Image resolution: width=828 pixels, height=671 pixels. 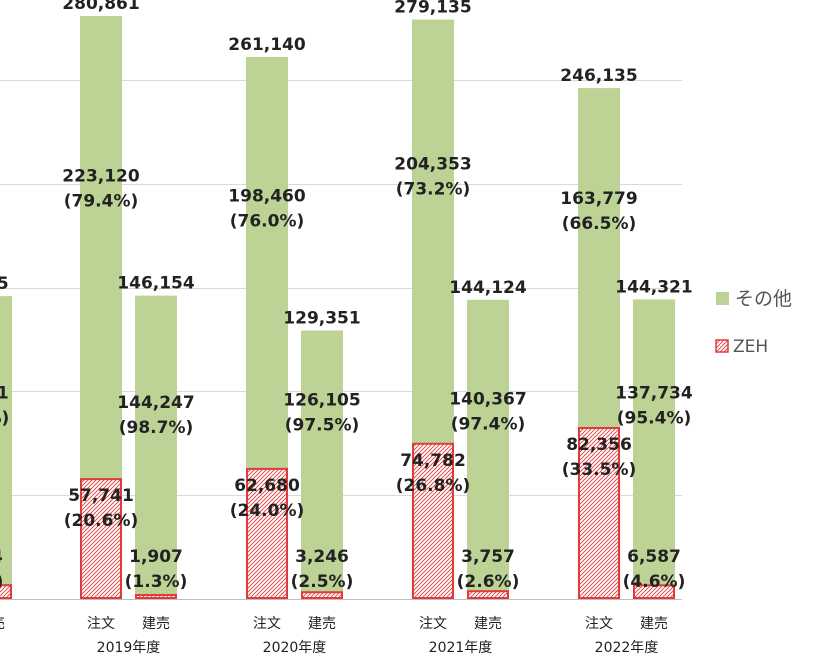 What do you see at coordinates (321, 318) in the screenshot?
I see `total-label: 129,351` at bounding box center [321, 318].